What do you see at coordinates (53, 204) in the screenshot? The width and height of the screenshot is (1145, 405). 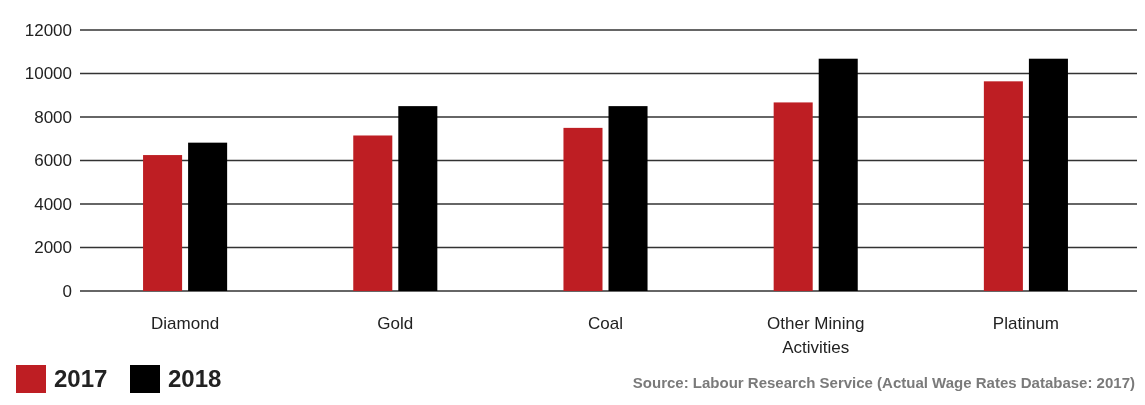 I see `y-tick-label: 4000` at bounding box center [53, 204].